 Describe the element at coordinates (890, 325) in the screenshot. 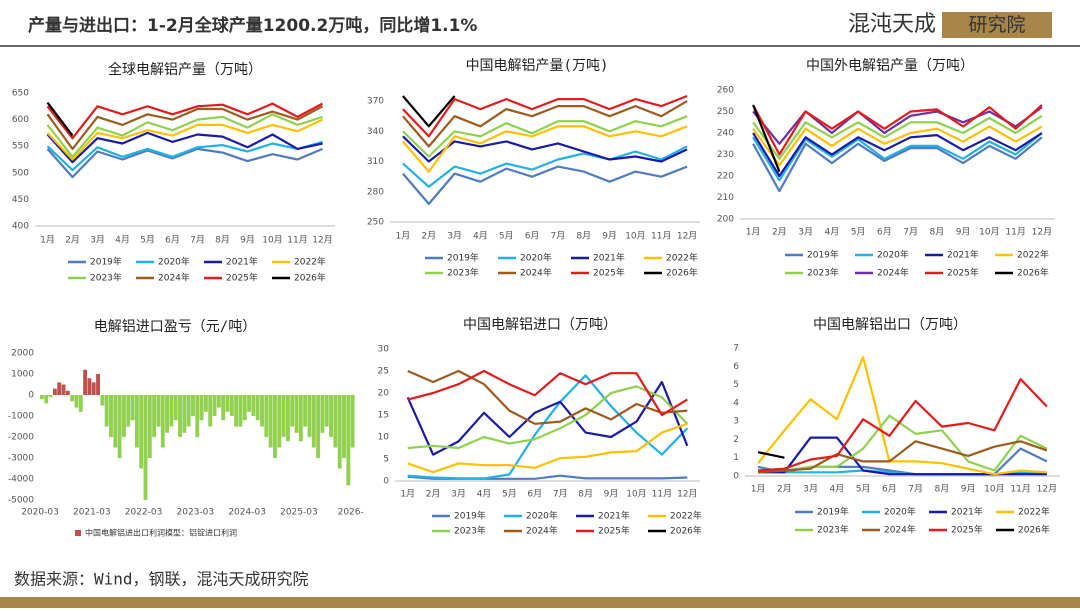

I see `chart-title: 中国电解铝出口（万吨）` at that location.